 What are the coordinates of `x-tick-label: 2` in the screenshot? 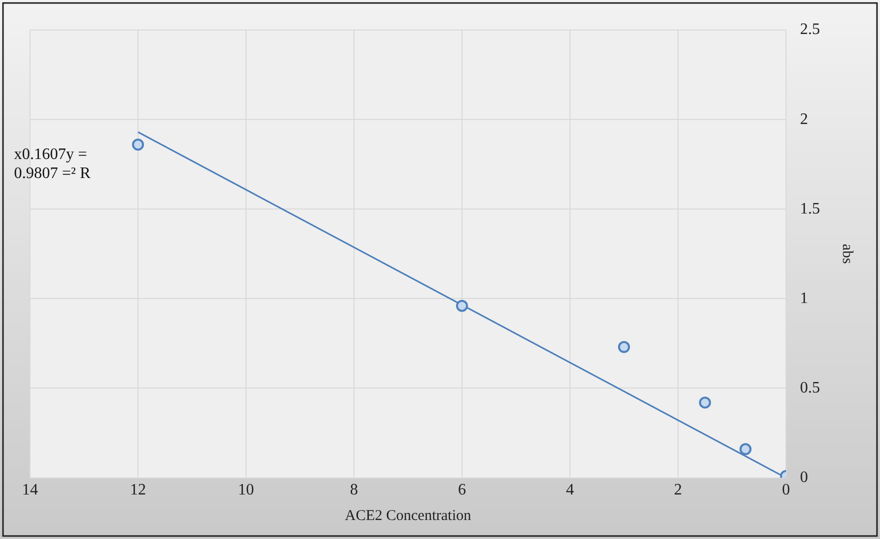 It's located at (678, 490).